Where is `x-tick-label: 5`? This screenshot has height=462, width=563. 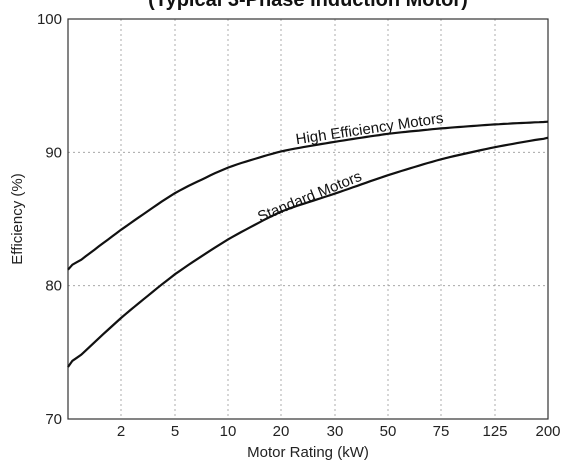 x-tick-label: 5 is located at coordinates (175, 431).